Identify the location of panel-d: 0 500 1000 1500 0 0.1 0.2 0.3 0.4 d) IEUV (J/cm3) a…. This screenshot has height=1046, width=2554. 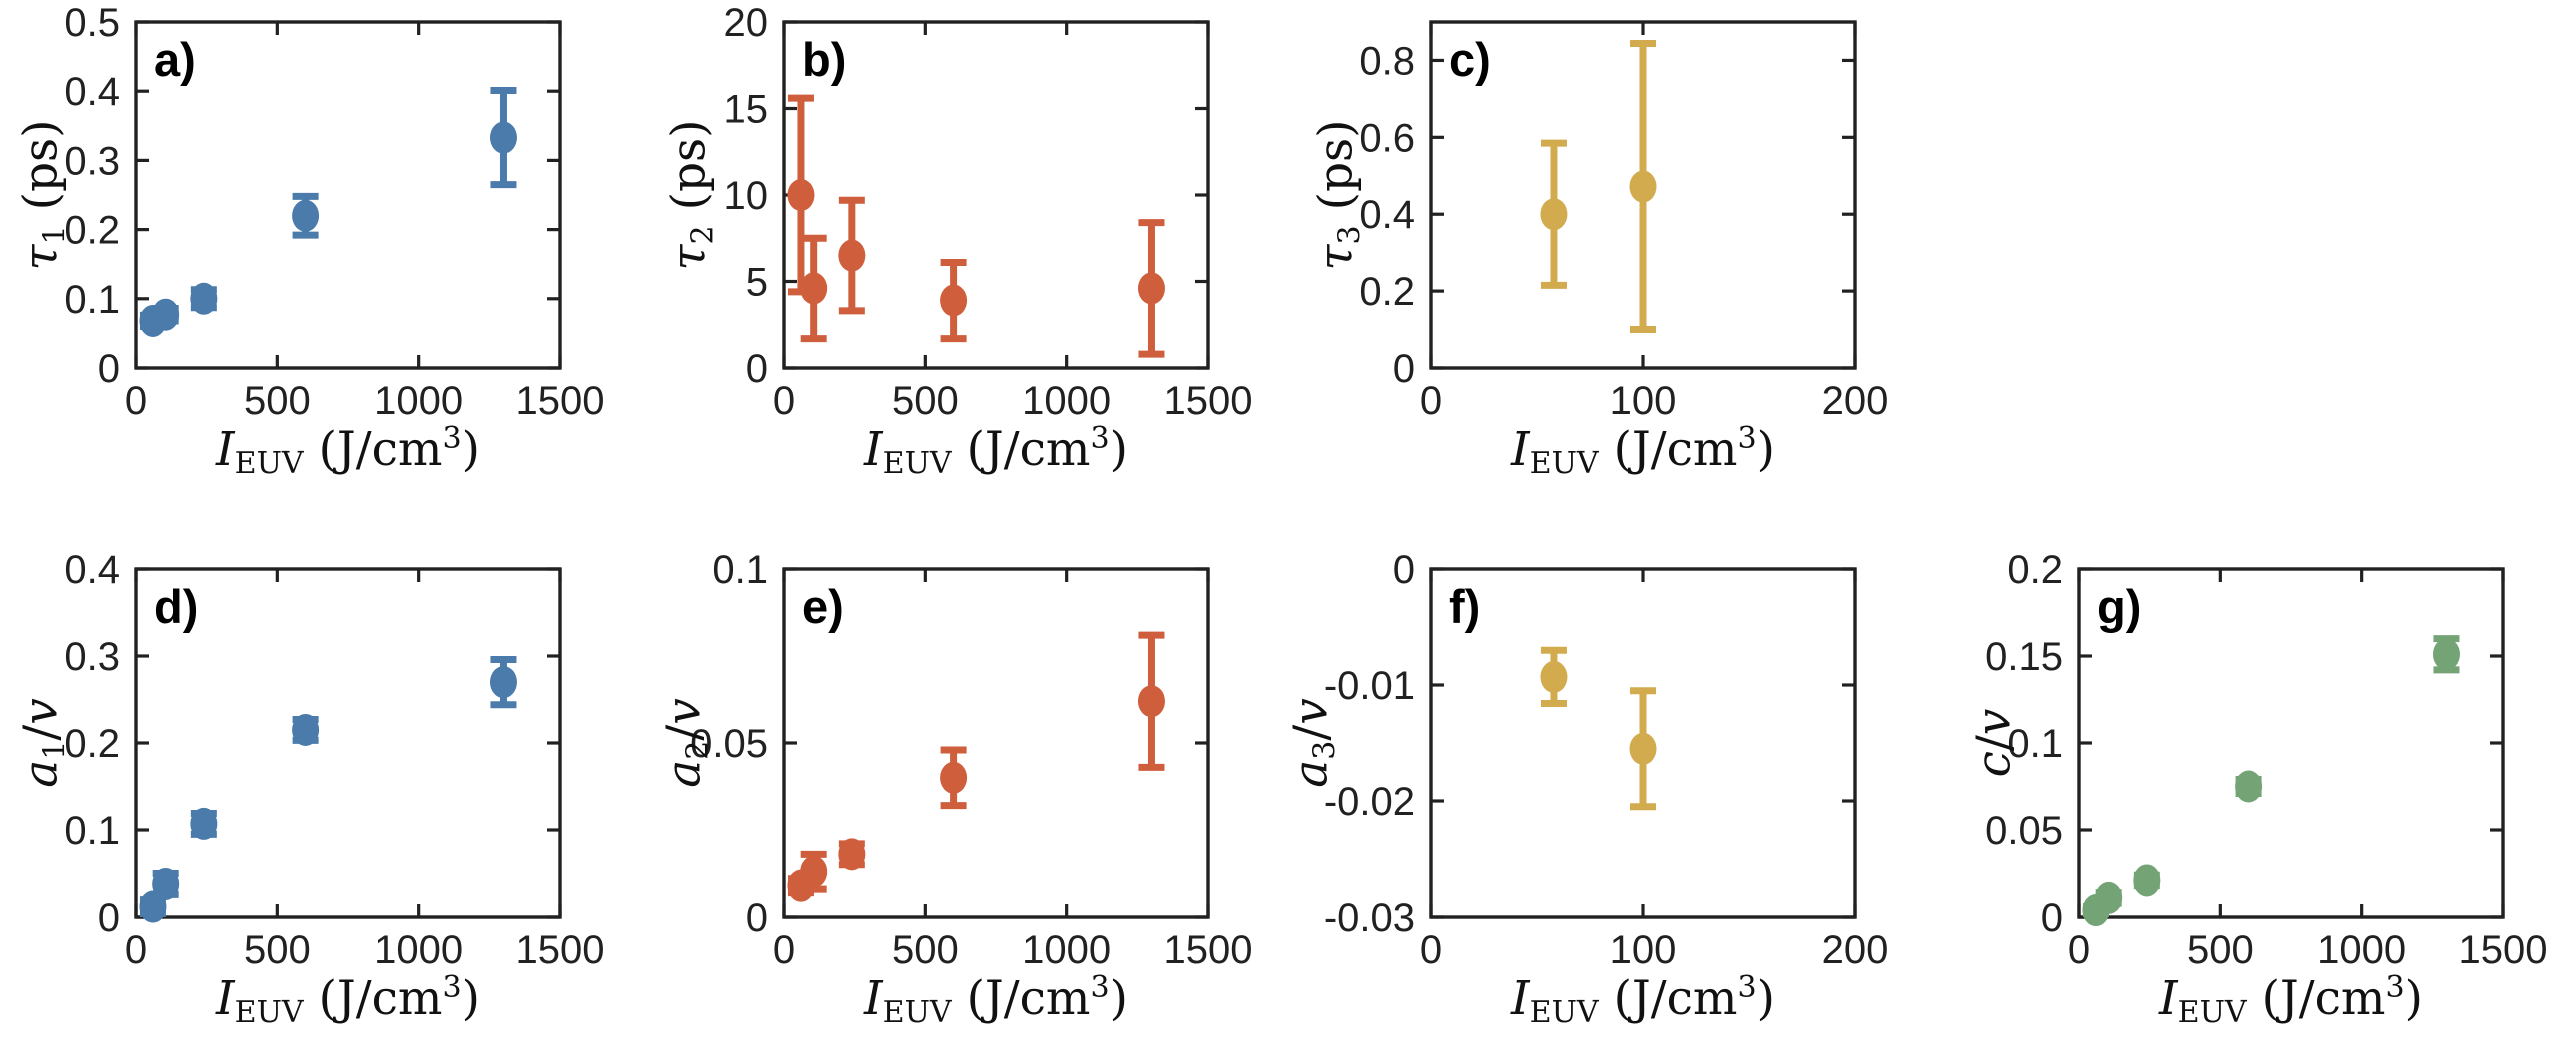
(309, 788).